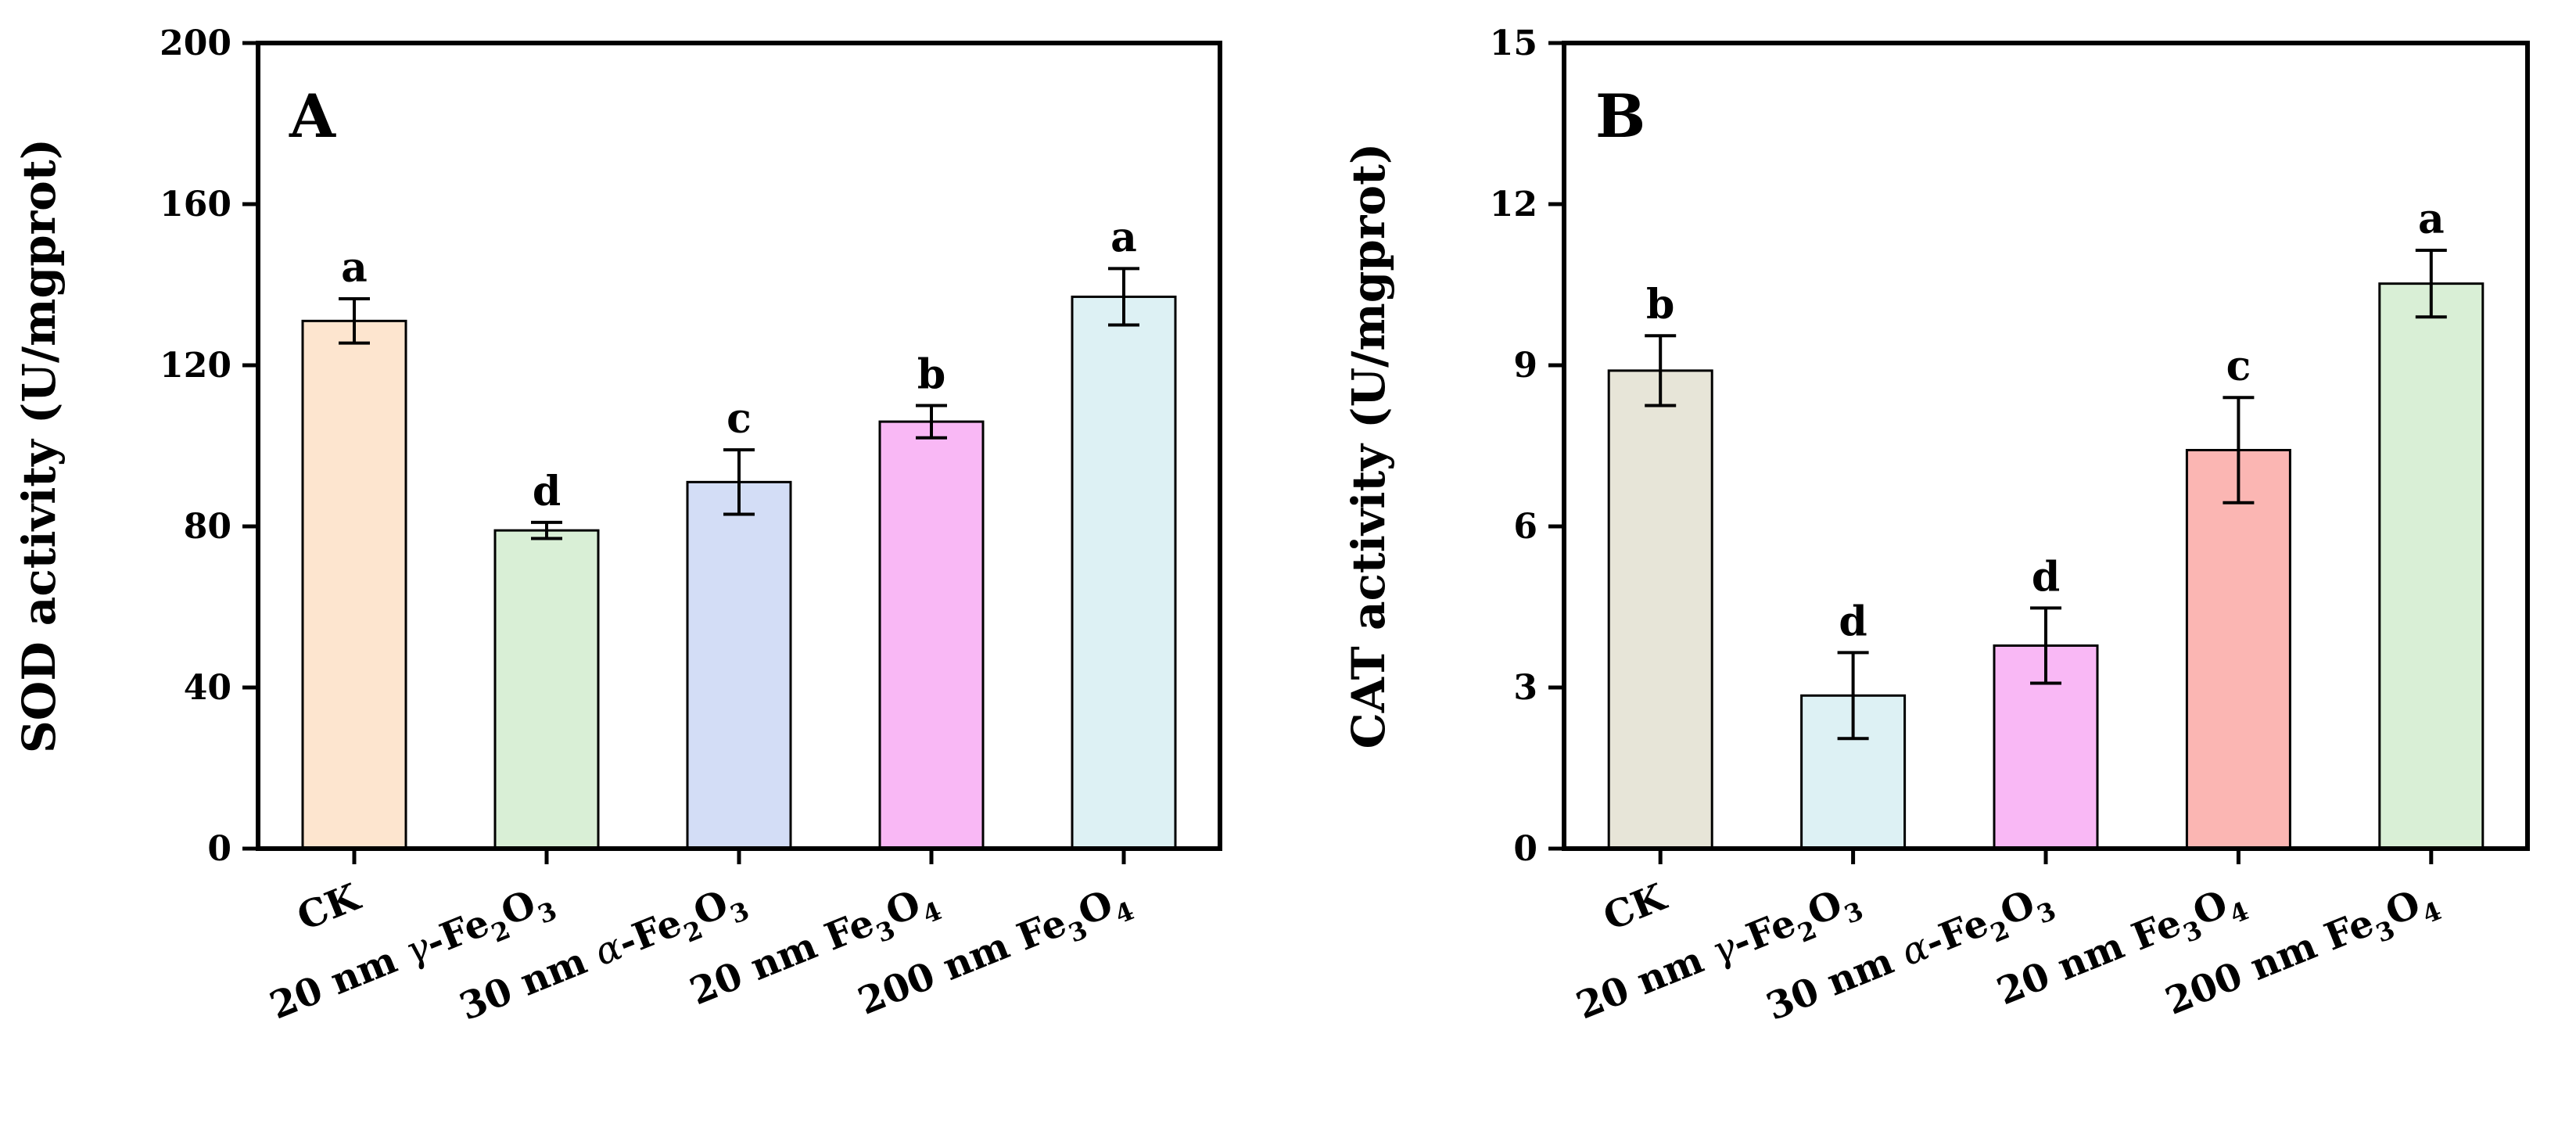  What do you see at coordinates (1620, 116) in the screenshot?
I see `panel-label: B` at bounding box center [1620, 116].